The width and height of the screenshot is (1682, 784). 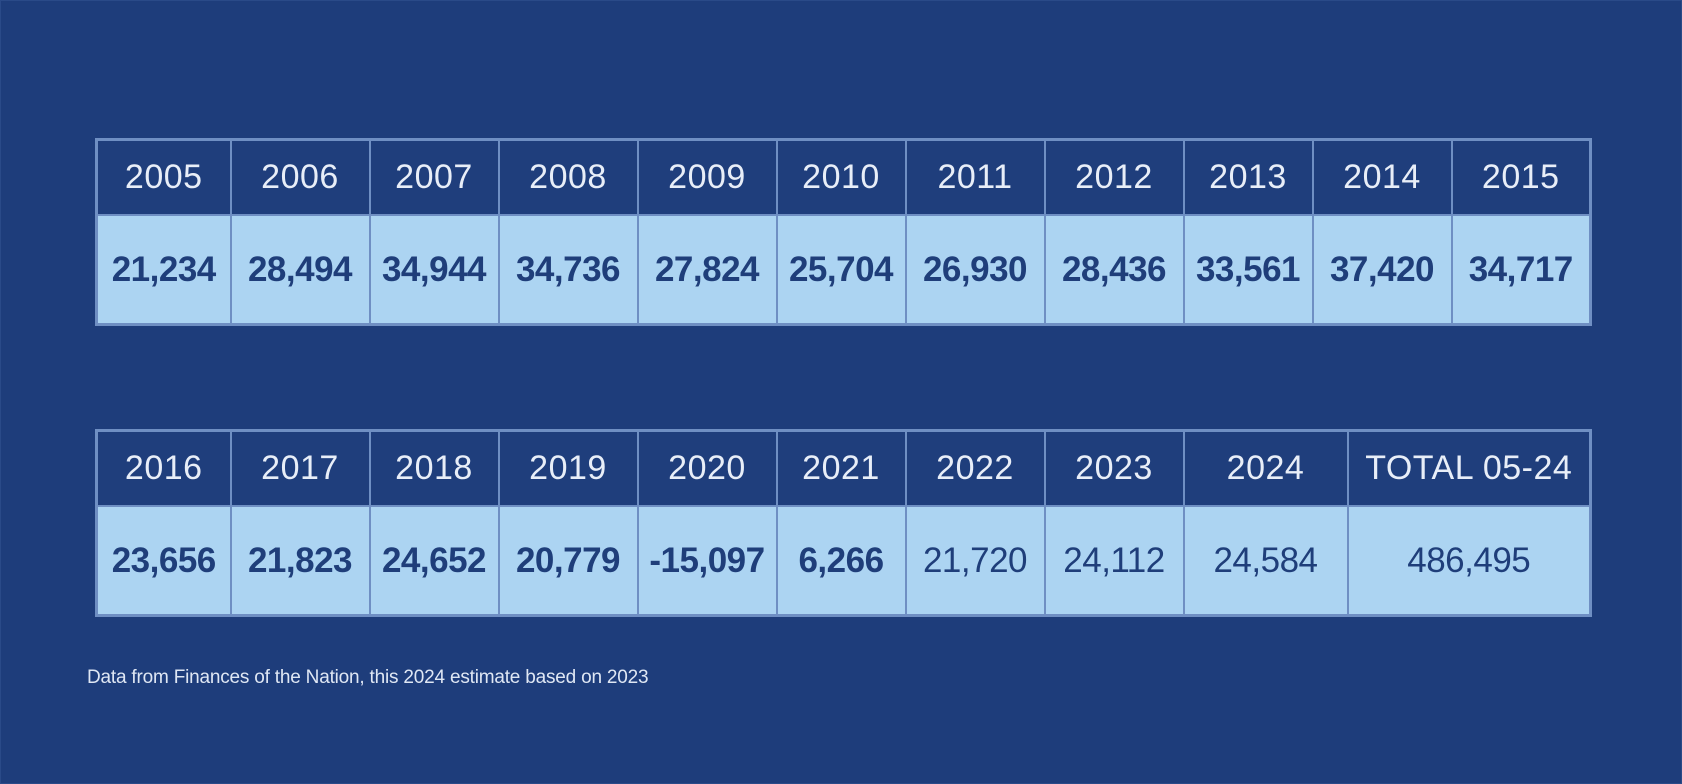 I want to click on year-header-cell: 2021, so click(x=841, y=468).